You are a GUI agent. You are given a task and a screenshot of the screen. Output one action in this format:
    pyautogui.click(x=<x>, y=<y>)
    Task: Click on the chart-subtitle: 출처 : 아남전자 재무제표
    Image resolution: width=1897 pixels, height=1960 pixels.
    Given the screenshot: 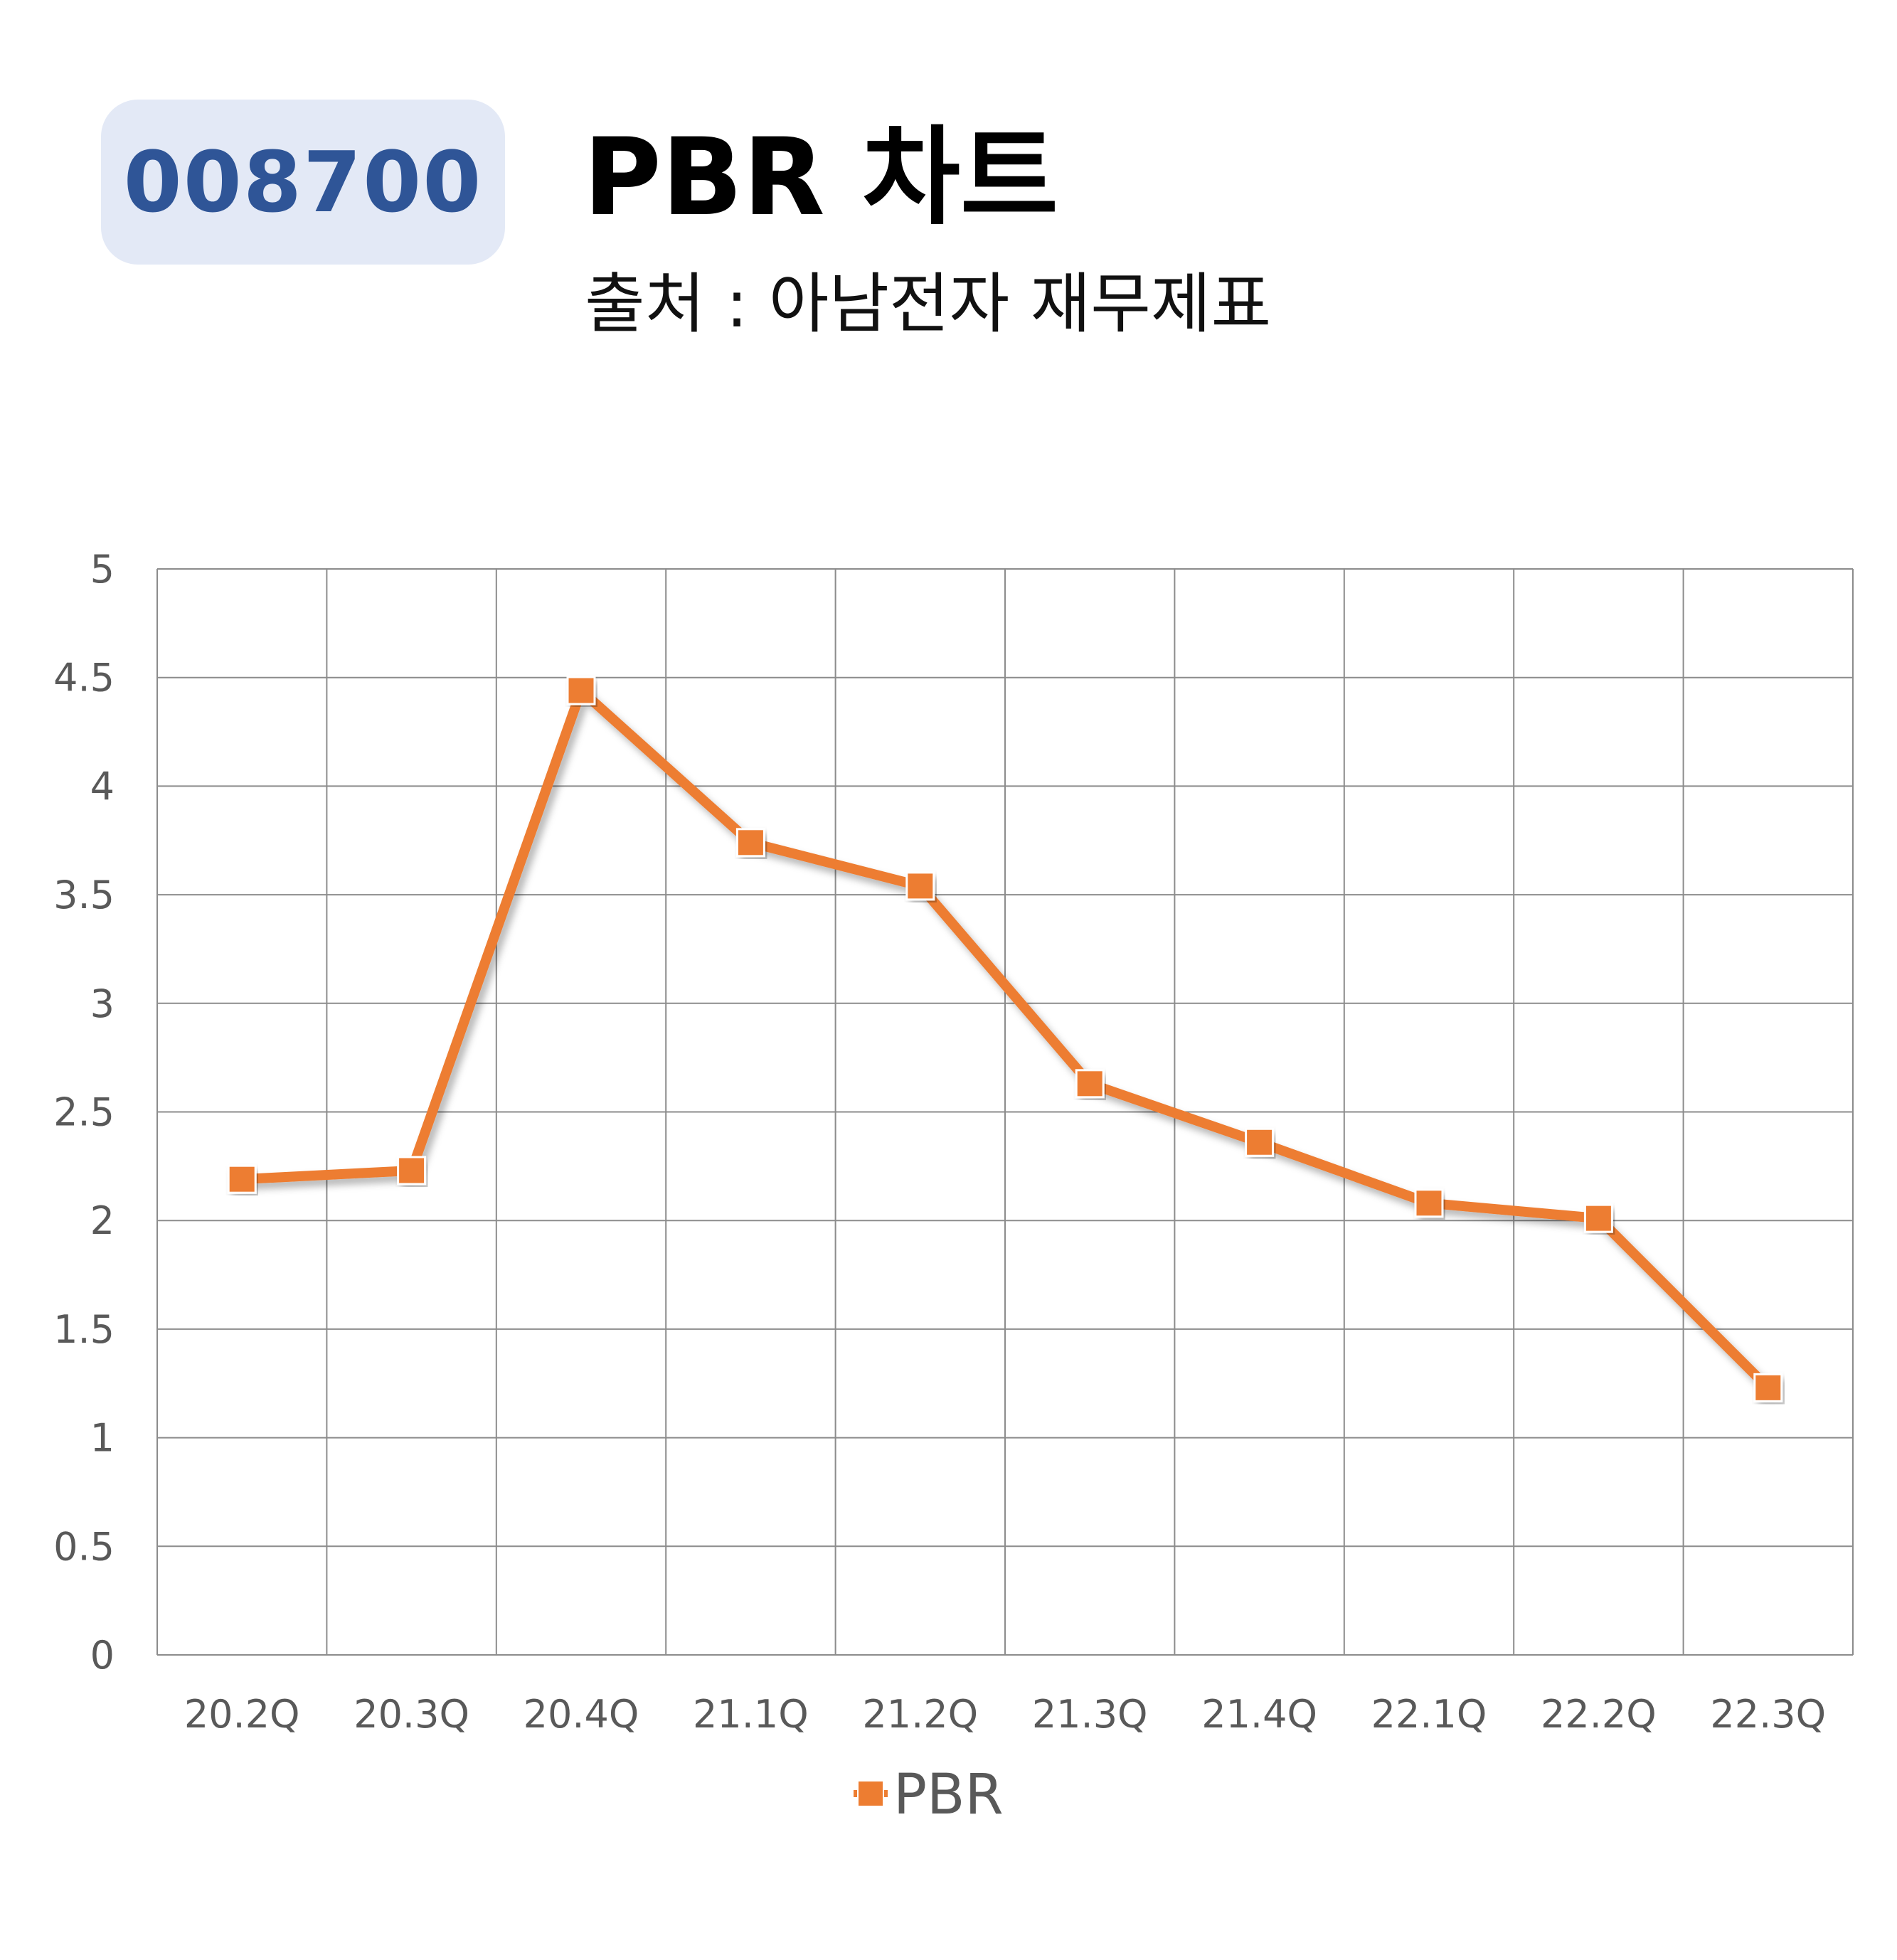 What is the action you would take?
    pyautogui.click(x=929, y=304)
    